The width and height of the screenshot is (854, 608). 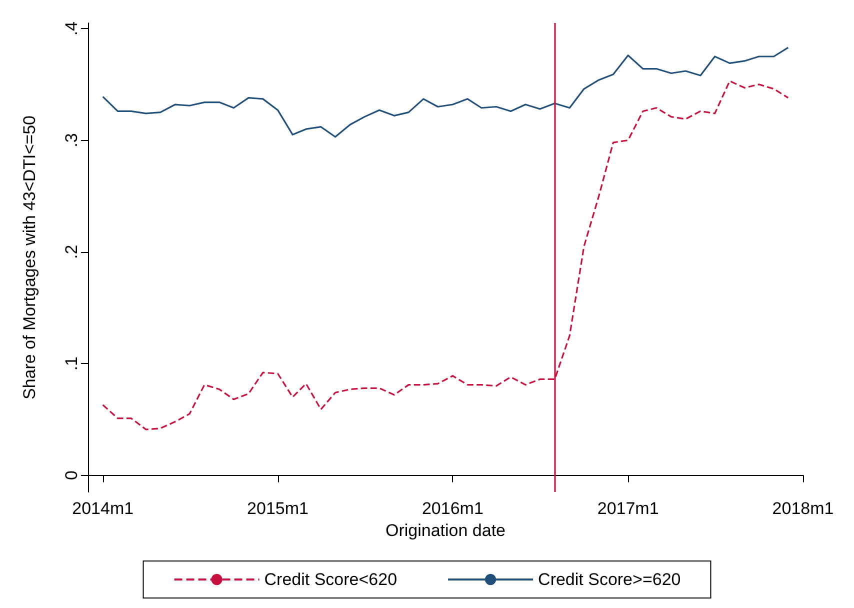 What do you see at coordinates (628, 508) in the screenshot?
I see `x-tick-label: 2017m1` at bounding box center [628, 508].